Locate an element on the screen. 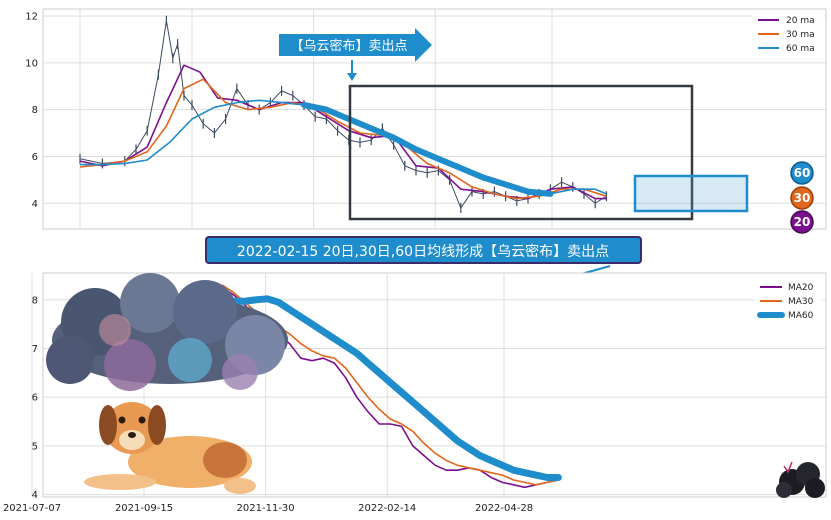 This screenshot has width=831, height=520. caption-text: 2022-02-15 20日,30日,60日均线形成【乌云密布】卖出点 is located at coordinates (423, 251).